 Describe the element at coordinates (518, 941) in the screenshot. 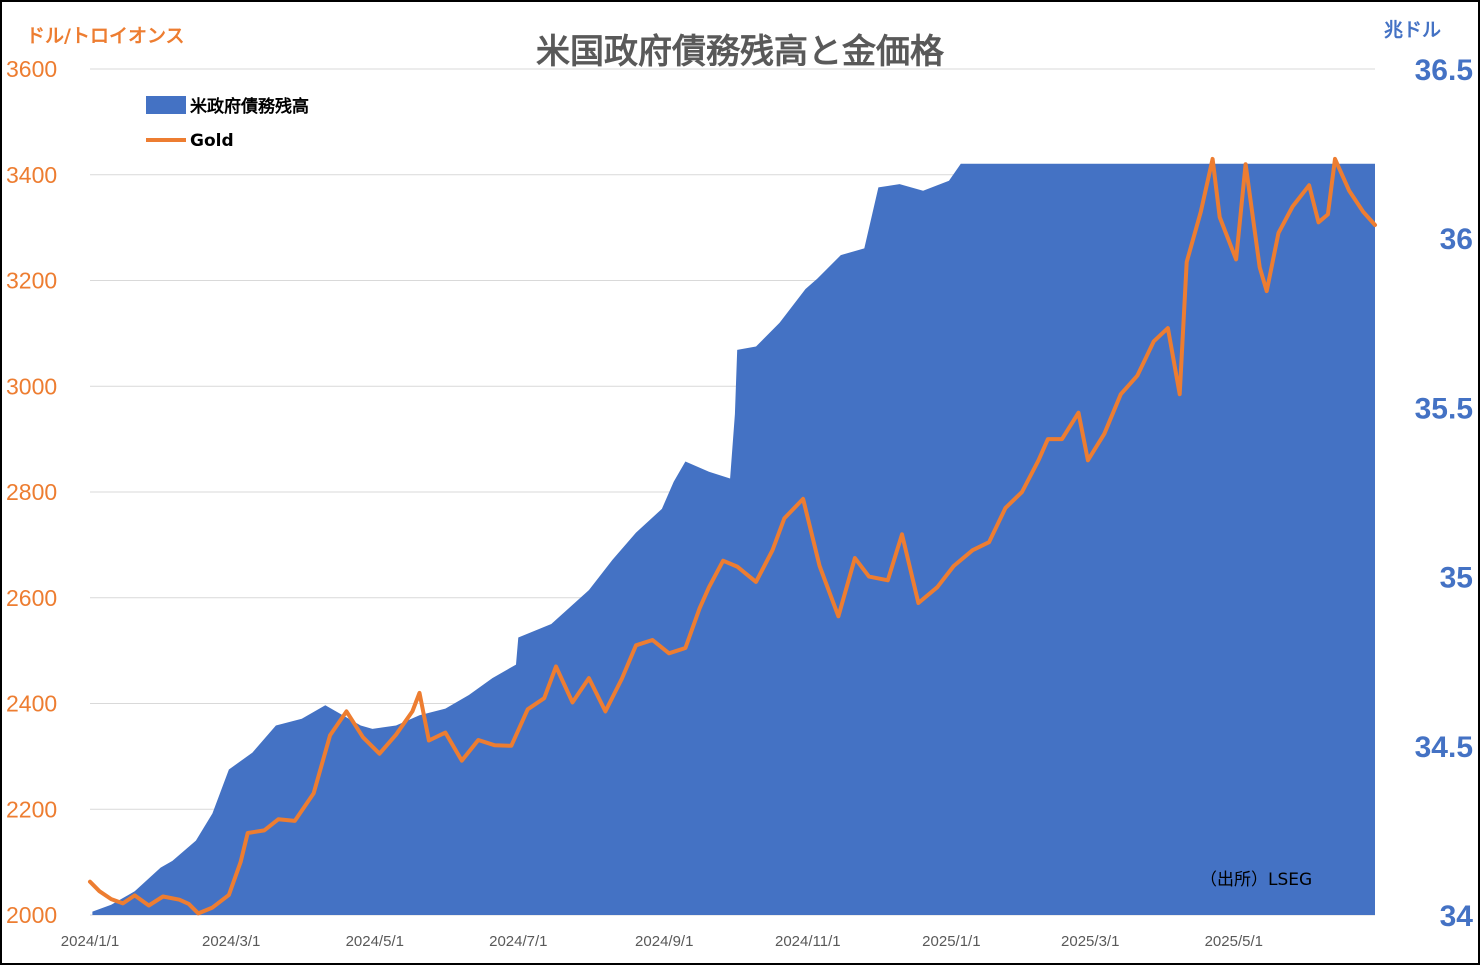

I see `x-tick-label: 2024/7/1` at that location.